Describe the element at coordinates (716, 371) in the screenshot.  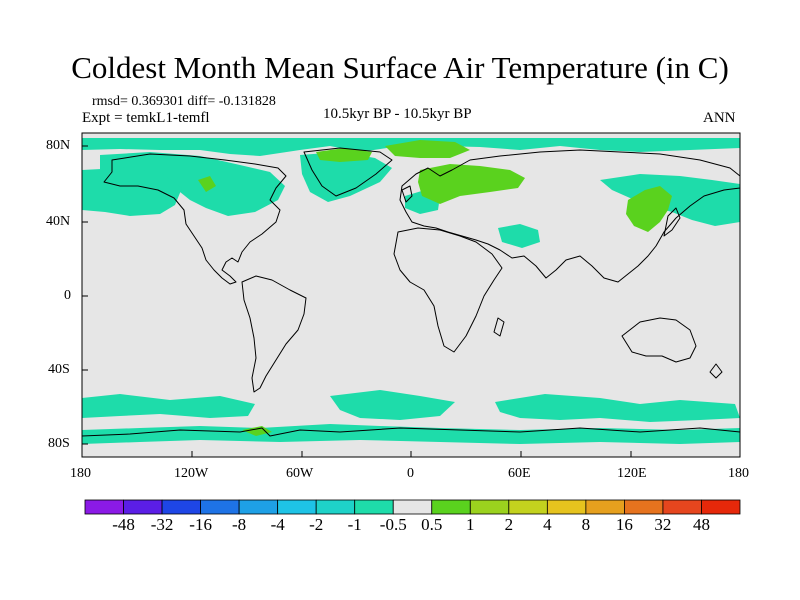
I see `new-zealand-outline` at that location.